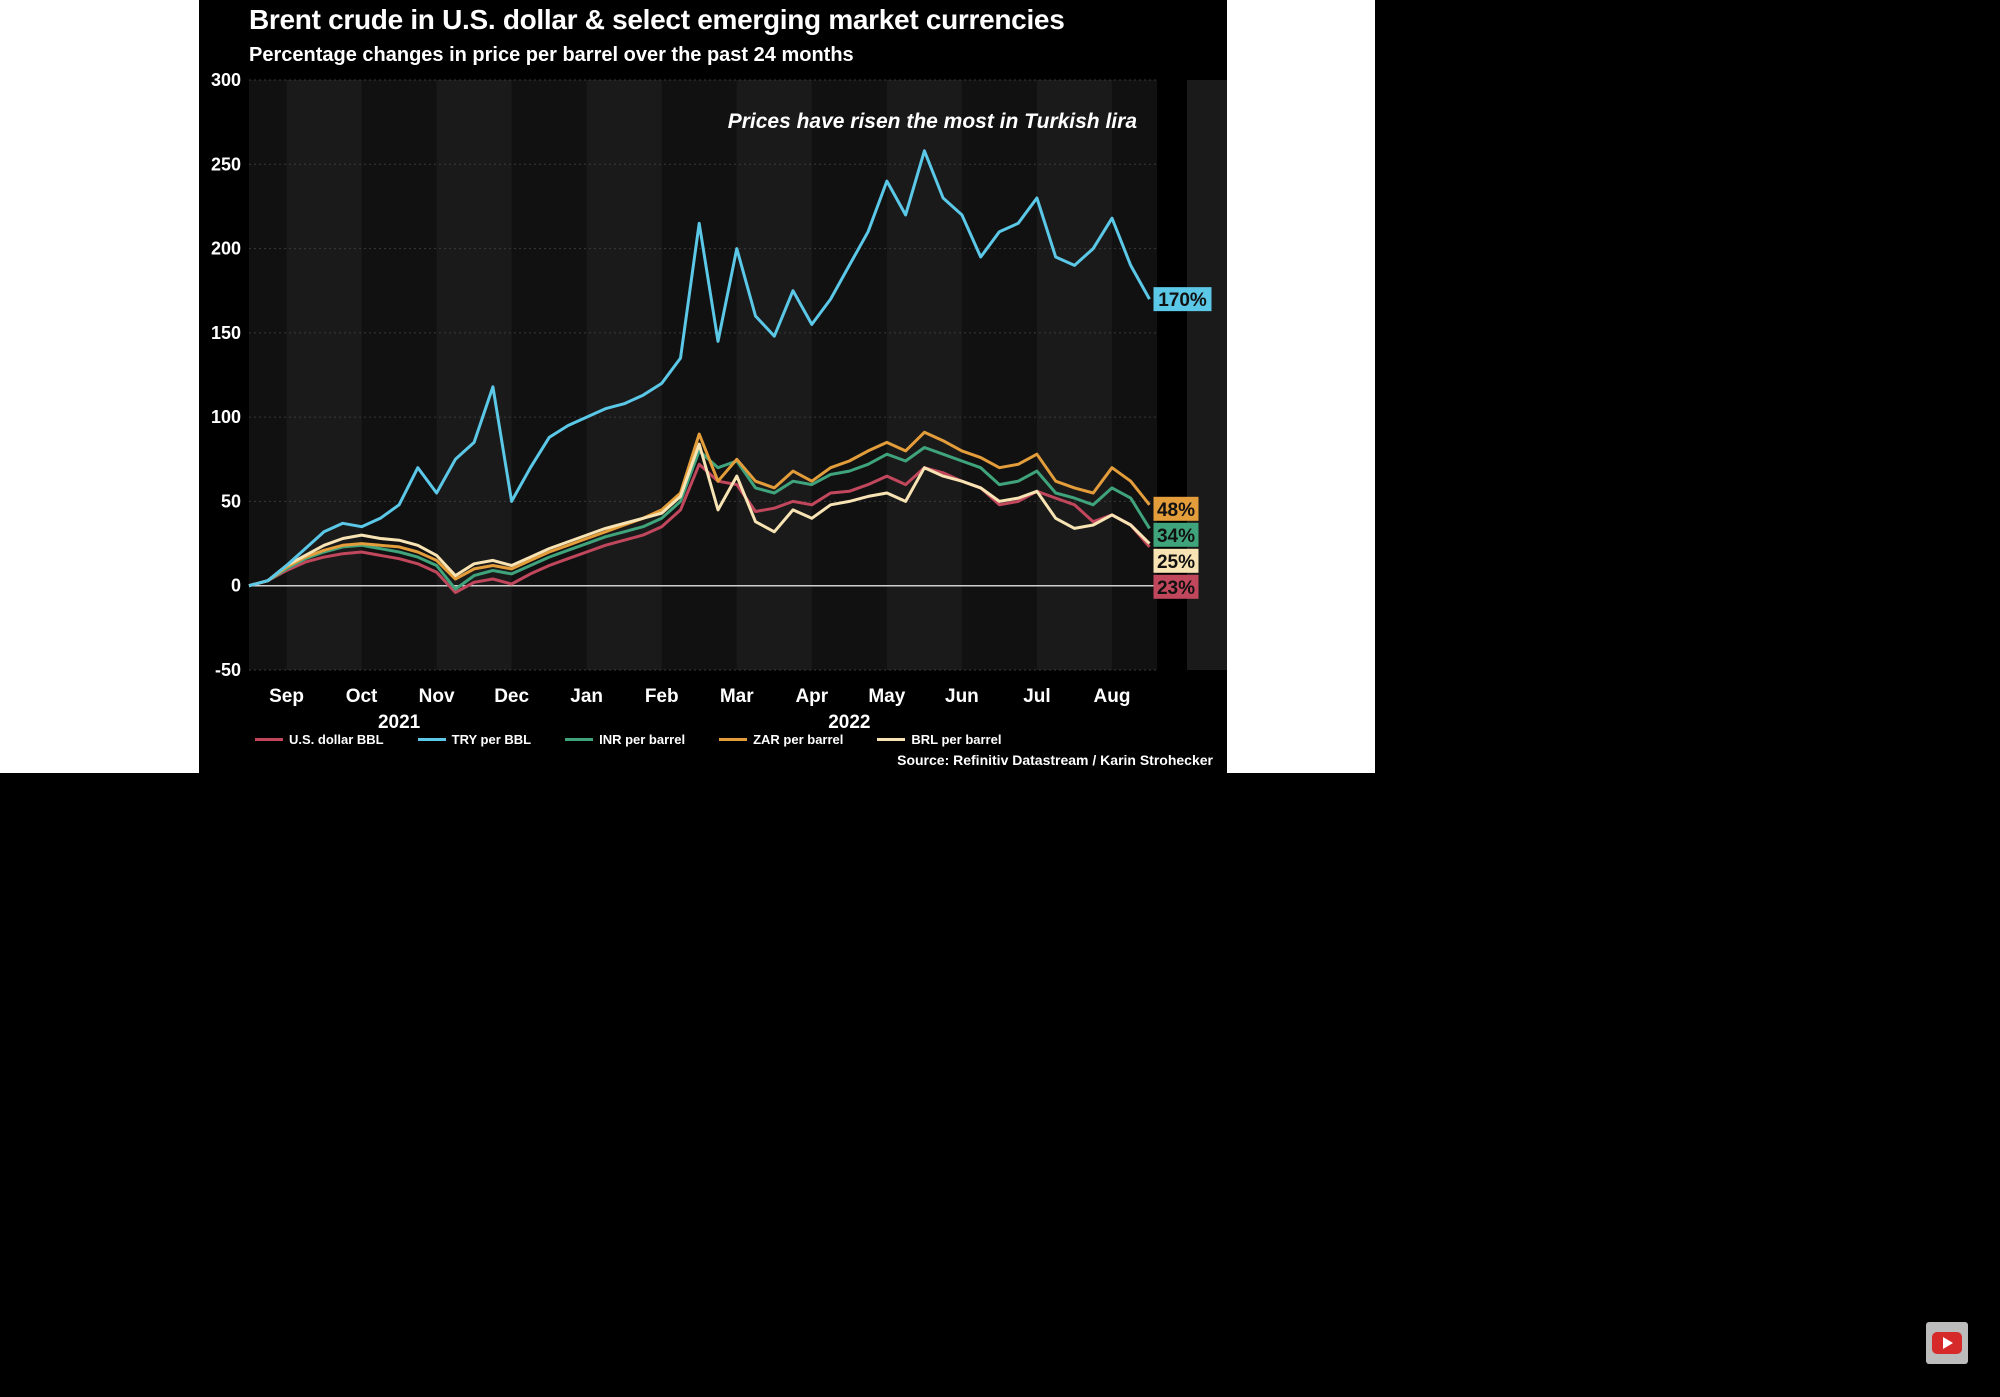  What do you see at coordinates (956, 739) in the screenshot?
I see `legend-label: BRL per barrel` at bounding box center [956, 739].